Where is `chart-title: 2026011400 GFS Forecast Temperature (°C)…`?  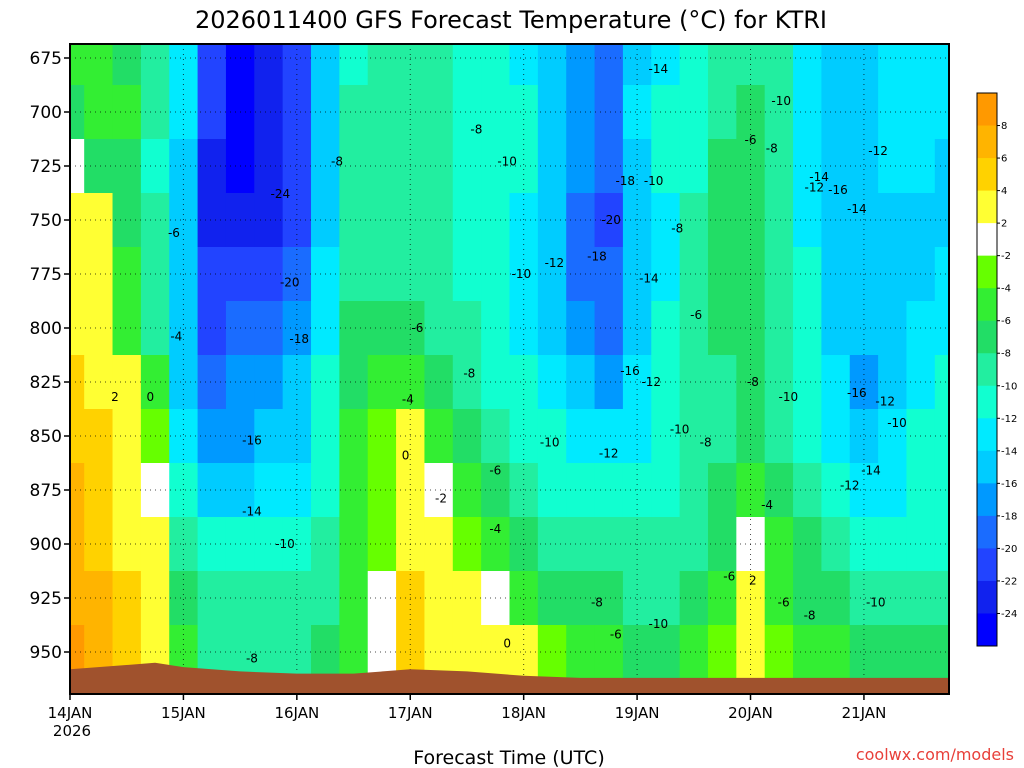
chart-title: 2026011400 GFS Forecast Temperature (°C)… is located at coordinates (511, 20).